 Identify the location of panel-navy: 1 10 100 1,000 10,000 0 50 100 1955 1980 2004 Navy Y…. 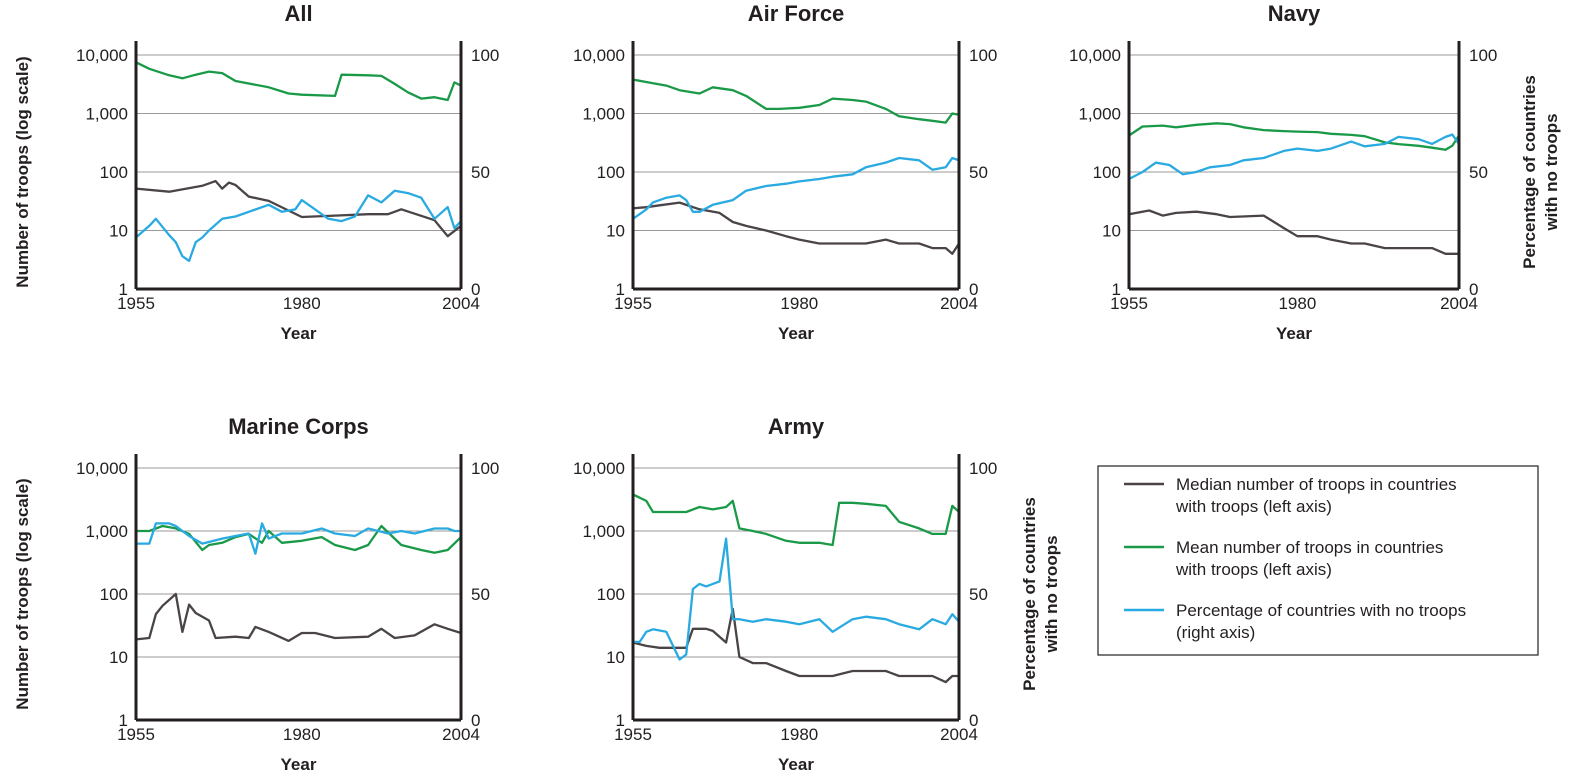
(1315, 172).